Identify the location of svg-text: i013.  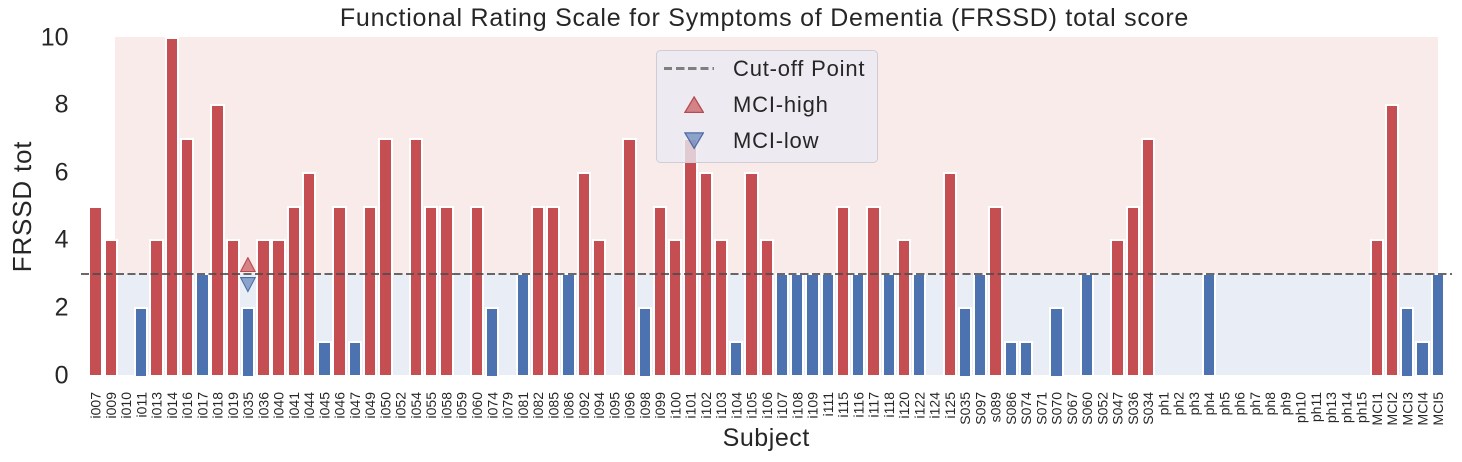
(157, 405).